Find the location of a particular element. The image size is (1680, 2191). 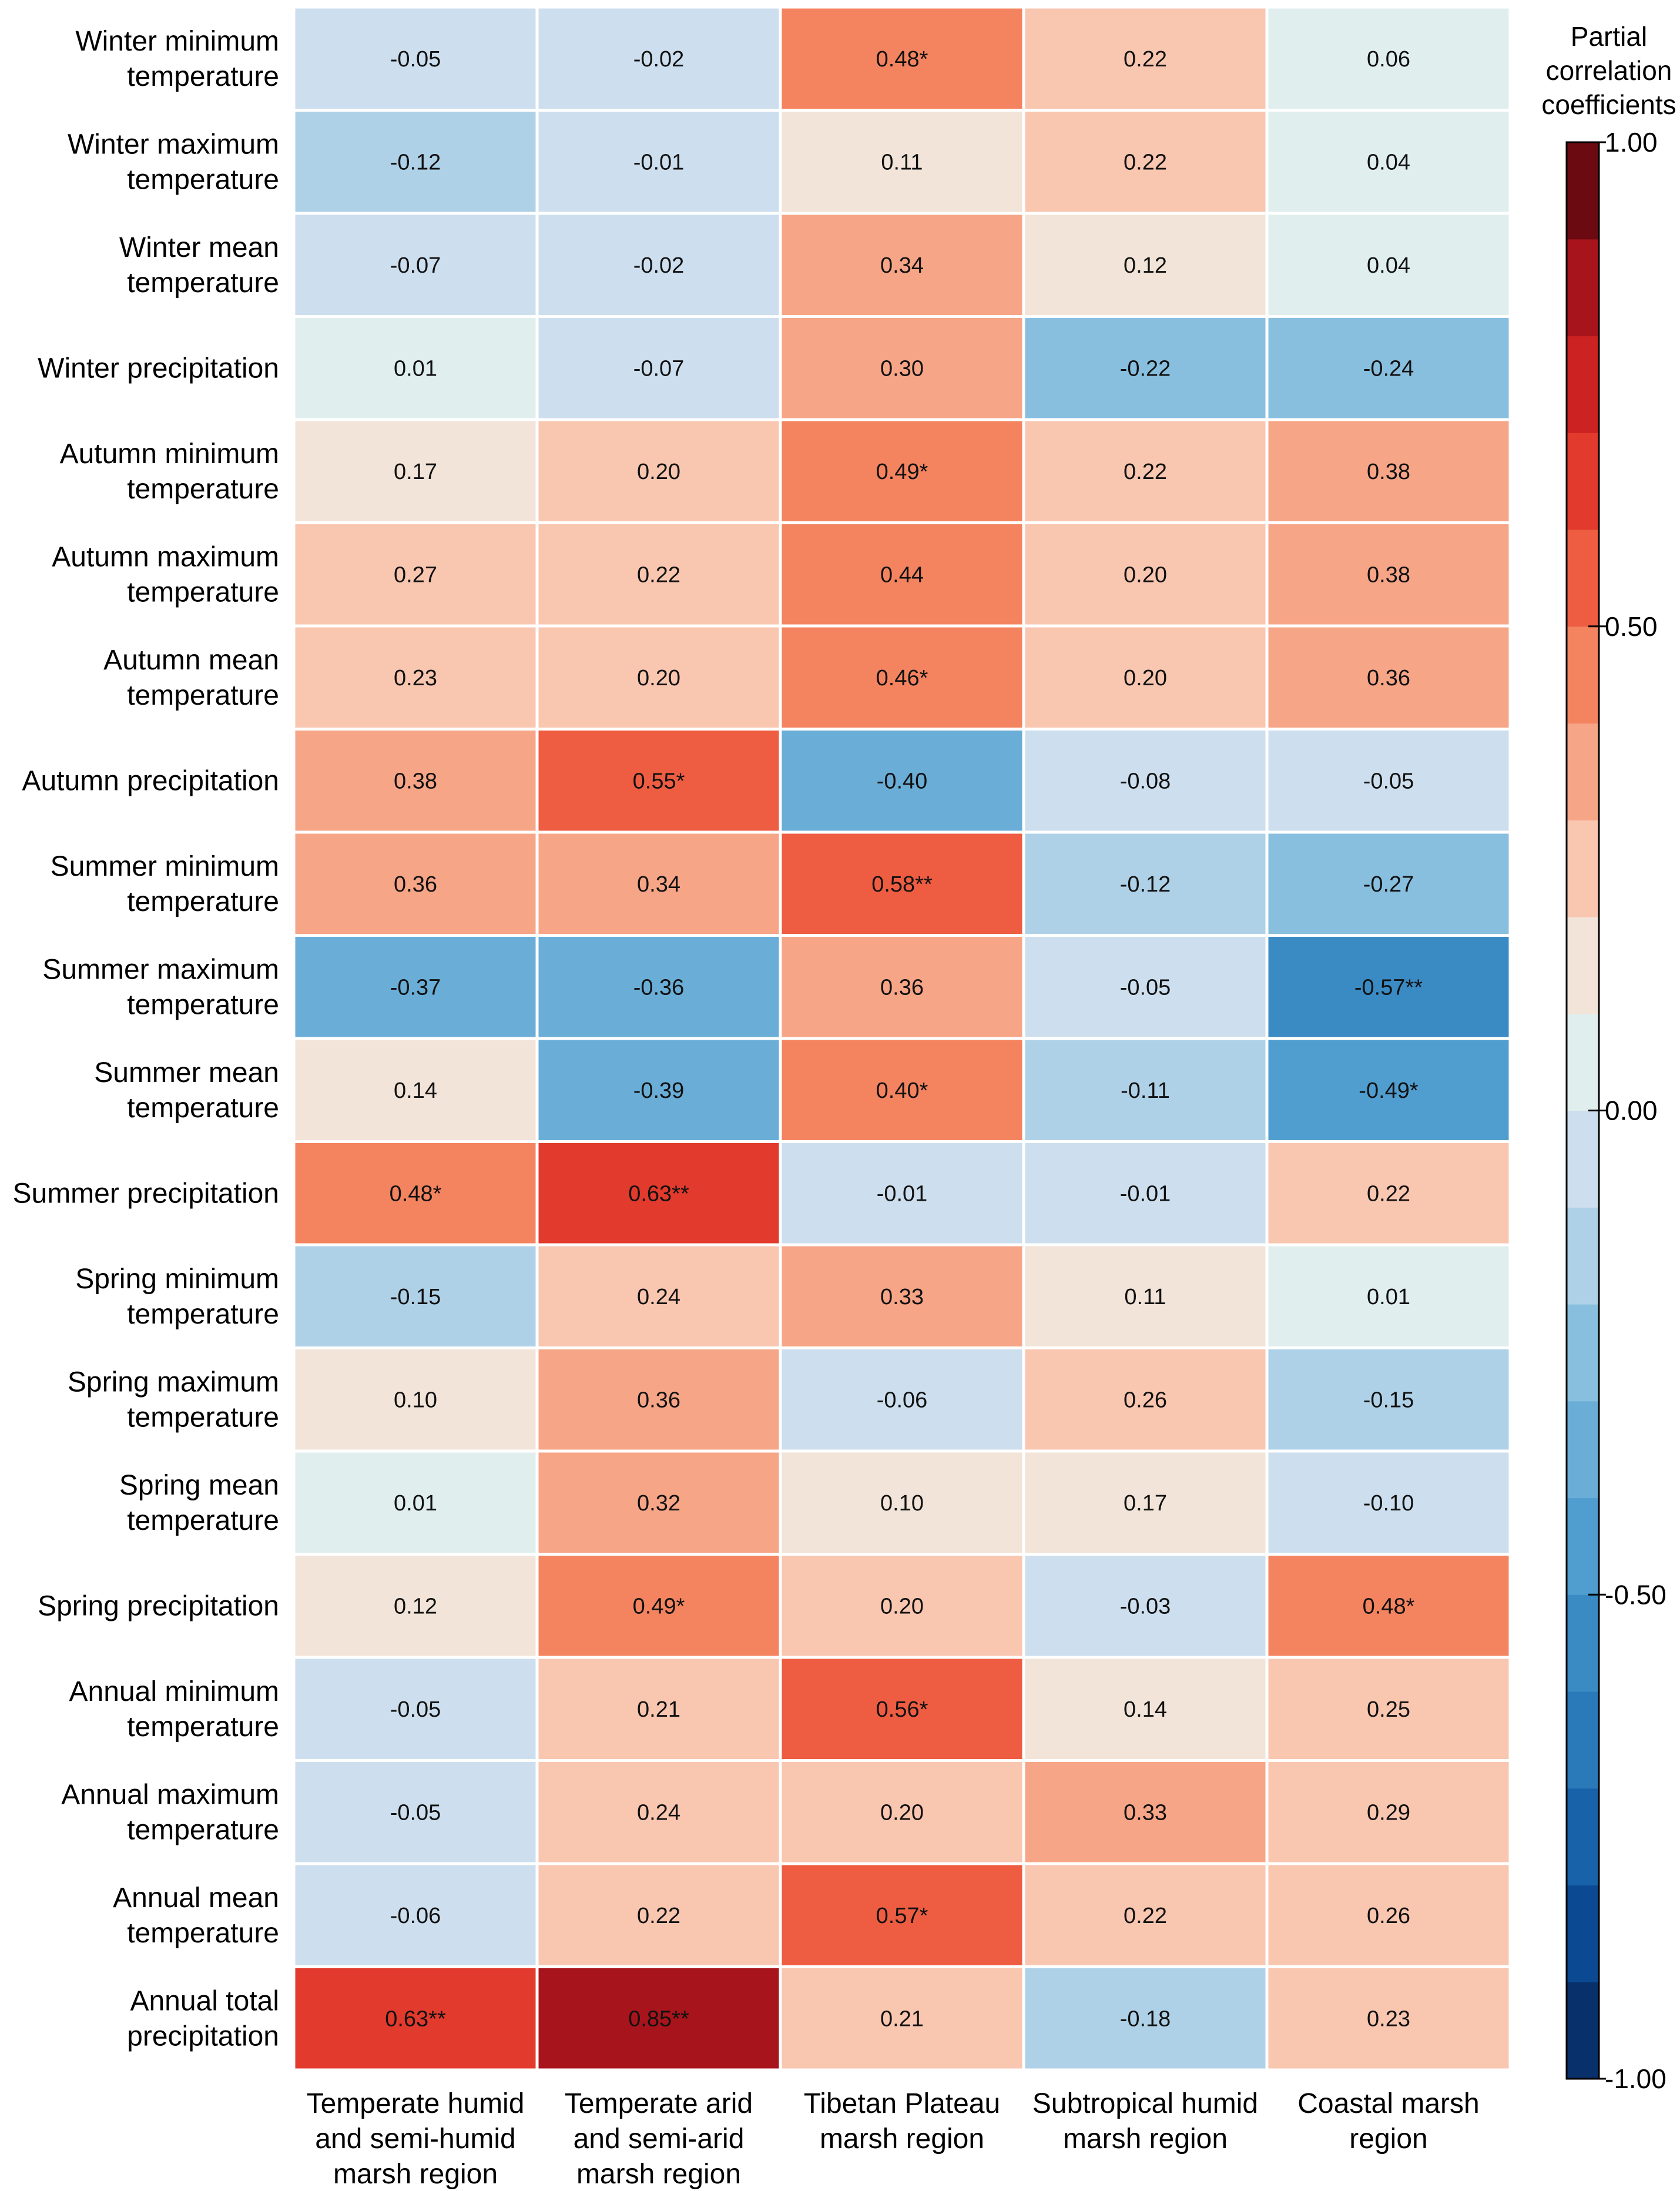

heatmap-cell: 0.55* is located at coordinates (658, 781).